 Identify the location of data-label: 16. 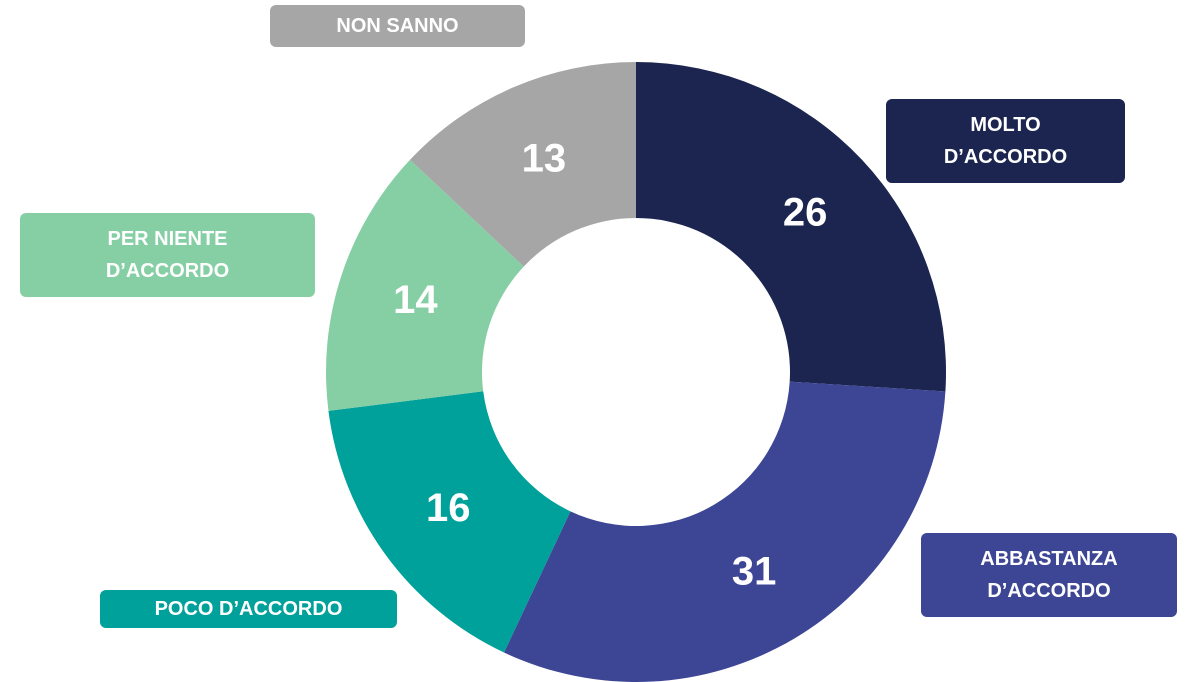
(448, 508).